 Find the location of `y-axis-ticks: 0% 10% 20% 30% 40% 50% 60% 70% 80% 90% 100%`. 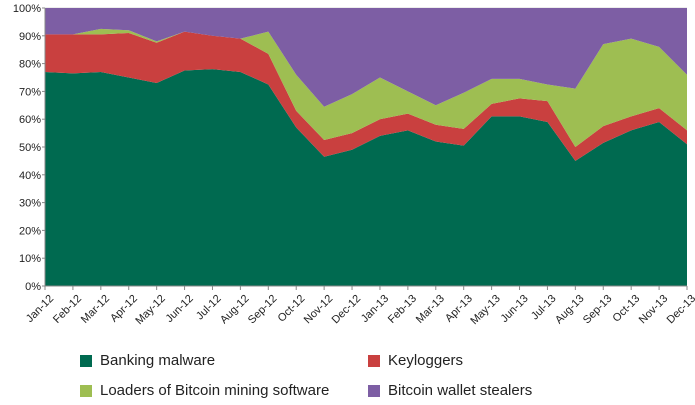

y-axis-ticks: 0% 10% 20% 30% 40% 50% 60% 70% 80% 90% 100% is located at coordinates (29, 148).